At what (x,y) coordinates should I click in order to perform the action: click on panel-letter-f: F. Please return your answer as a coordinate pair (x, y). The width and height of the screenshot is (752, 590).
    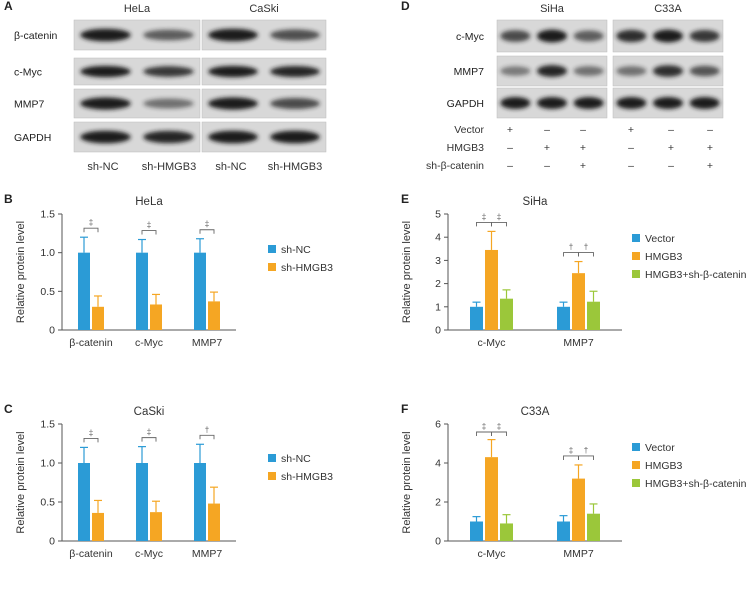
    Looking at the image, I should click on (404, 409).